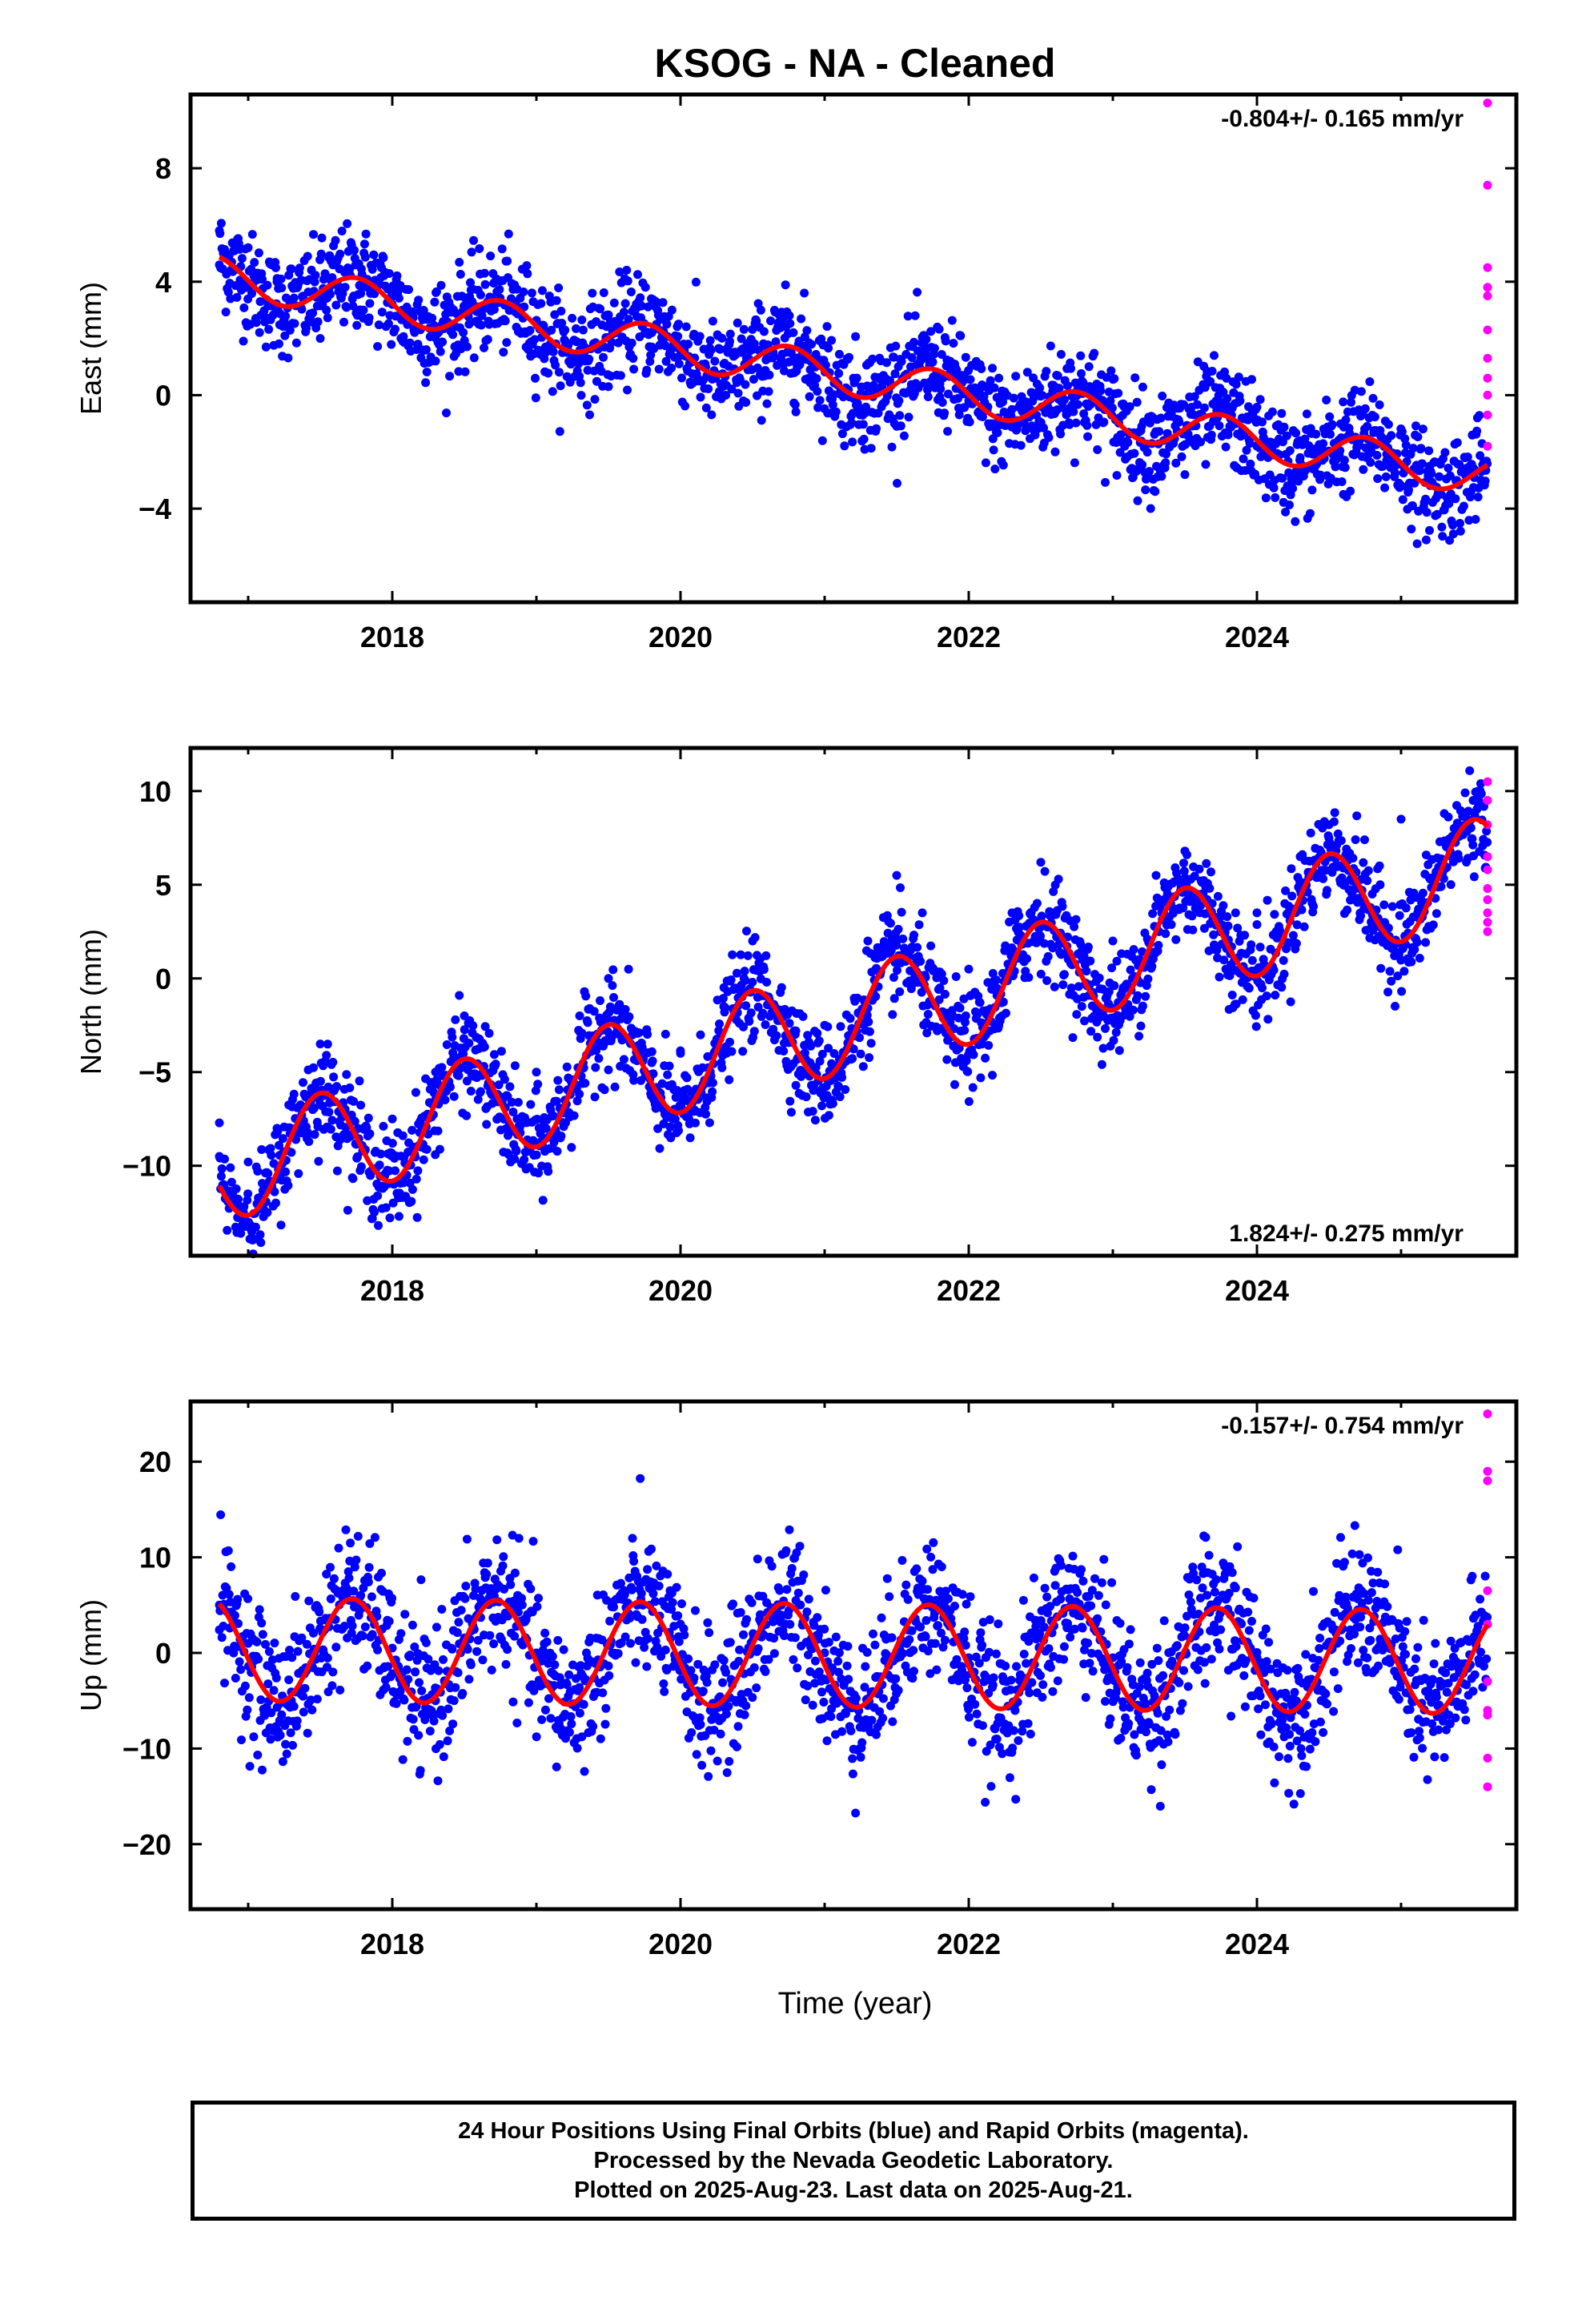 This screenshot has width=1582, height=2324. I want to click on up-y-axis-label: Up (mm), so click(91, 1655).